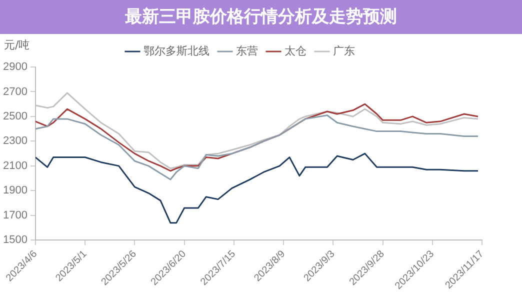  Describe the element at coordinates (261, 17) in the screenshot. I see `chart-title: 最新三甲胺价格行情分析及走势预测` at that location.